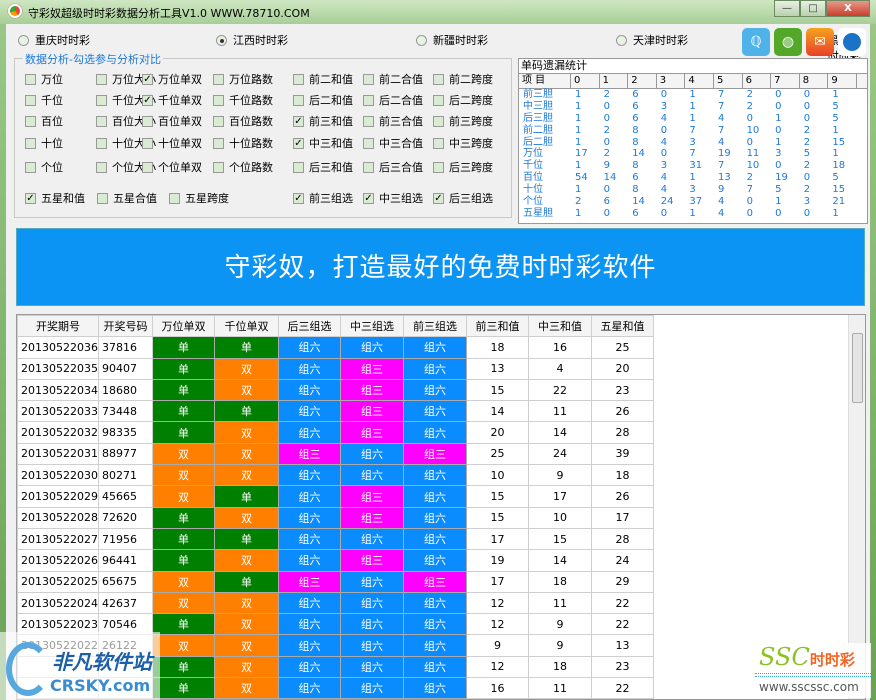  I want to click on checkbox-option: 个位路数, so click(243, 167).